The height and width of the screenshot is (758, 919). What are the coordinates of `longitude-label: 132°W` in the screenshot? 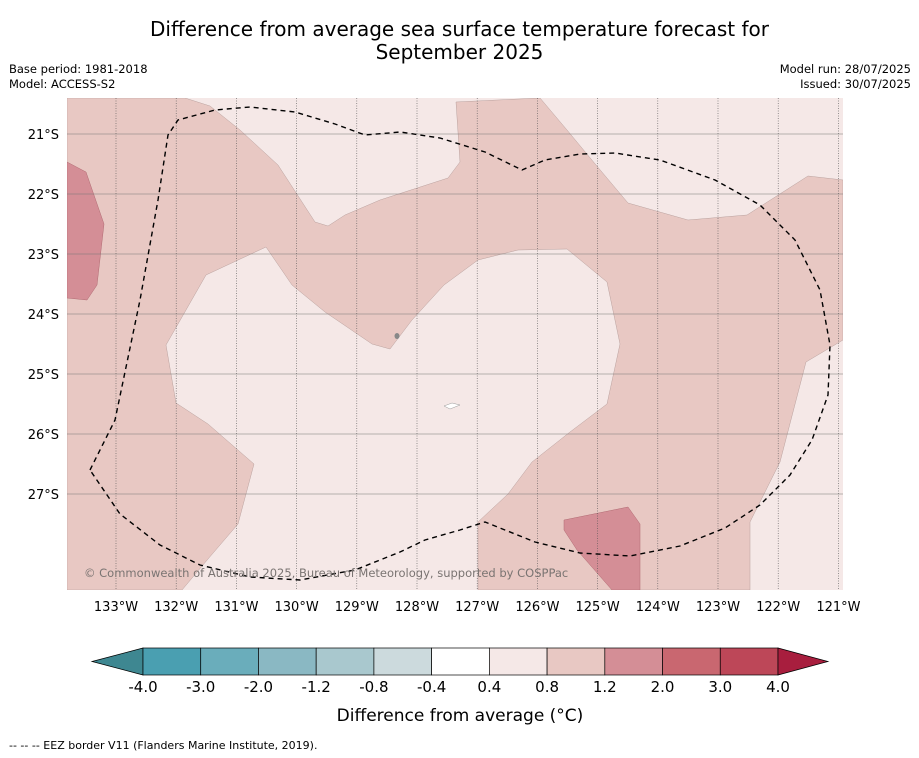 It's located at (176, 607).